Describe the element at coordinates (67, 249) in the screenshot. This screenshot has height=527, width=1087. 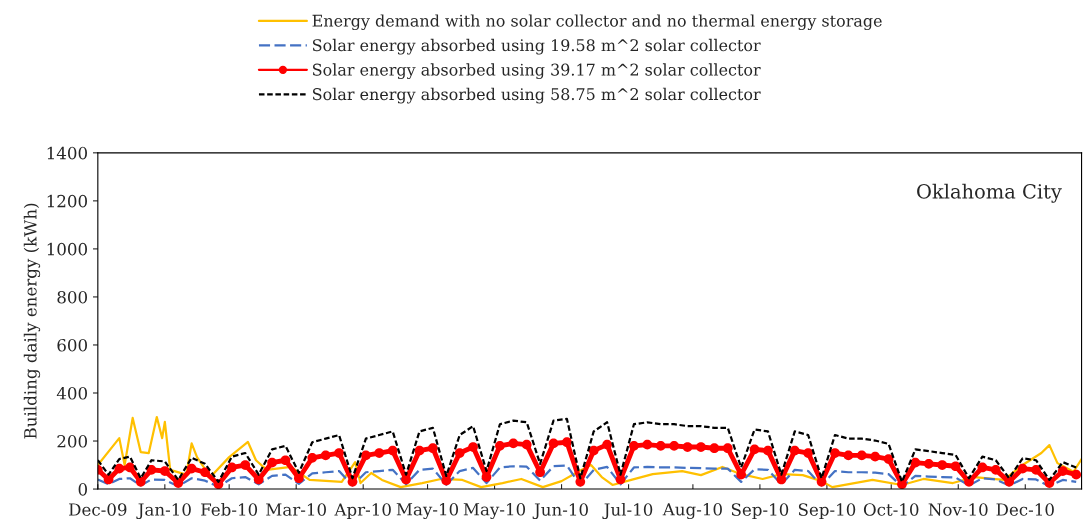
I see `y-tick-label: 1000` at that location.